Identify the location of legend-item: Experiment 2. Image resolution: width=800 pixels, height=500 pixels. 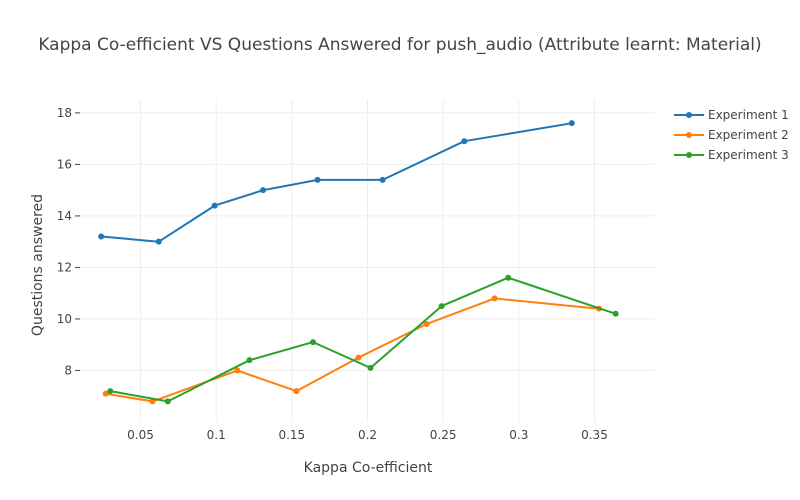
(731, 135).